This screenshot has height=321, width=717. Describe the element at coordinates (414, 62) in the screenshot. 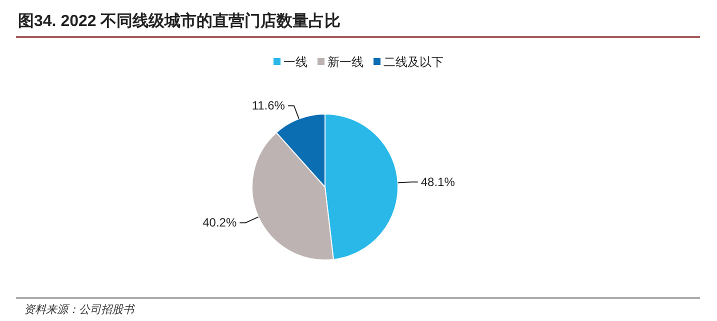

I see `legend-label: 二线及以下` at that location.